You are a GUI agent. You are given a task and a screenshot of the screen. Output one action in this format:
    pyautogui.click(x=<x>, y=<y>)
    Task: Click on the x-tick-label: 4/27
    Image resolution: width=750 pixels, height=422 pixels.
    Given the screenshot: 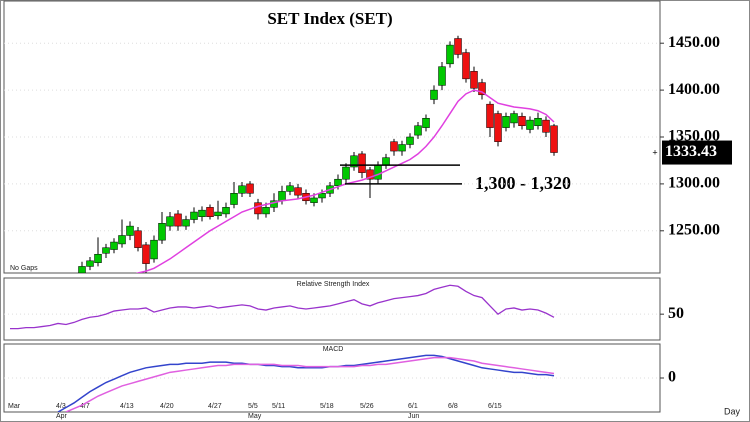 What is the action you would take?
    pyautogui.click(x=215, y=406)
    